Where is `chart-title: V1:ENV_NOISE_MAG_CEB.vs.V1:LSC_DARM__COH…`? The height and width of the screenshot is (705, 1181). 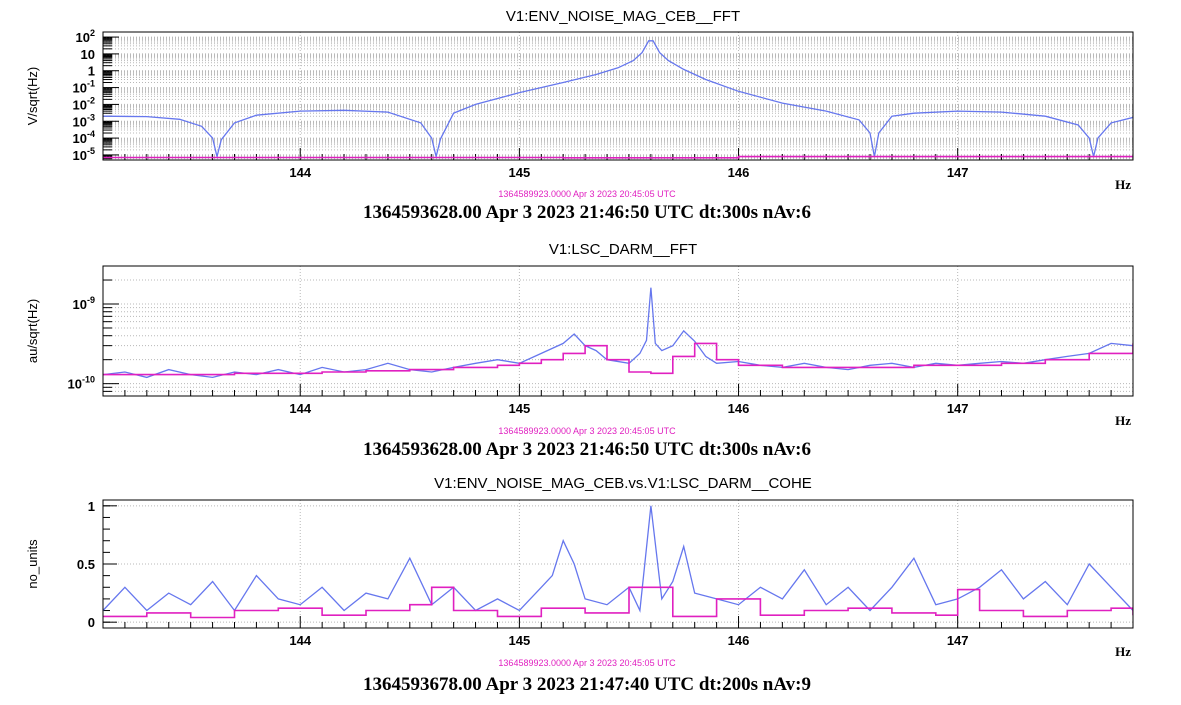 chart-title: V1:ENV_NOISE_MAG_CEB.vs.V1:LSC_DARM__COH… is located at coordinates (623, 483).